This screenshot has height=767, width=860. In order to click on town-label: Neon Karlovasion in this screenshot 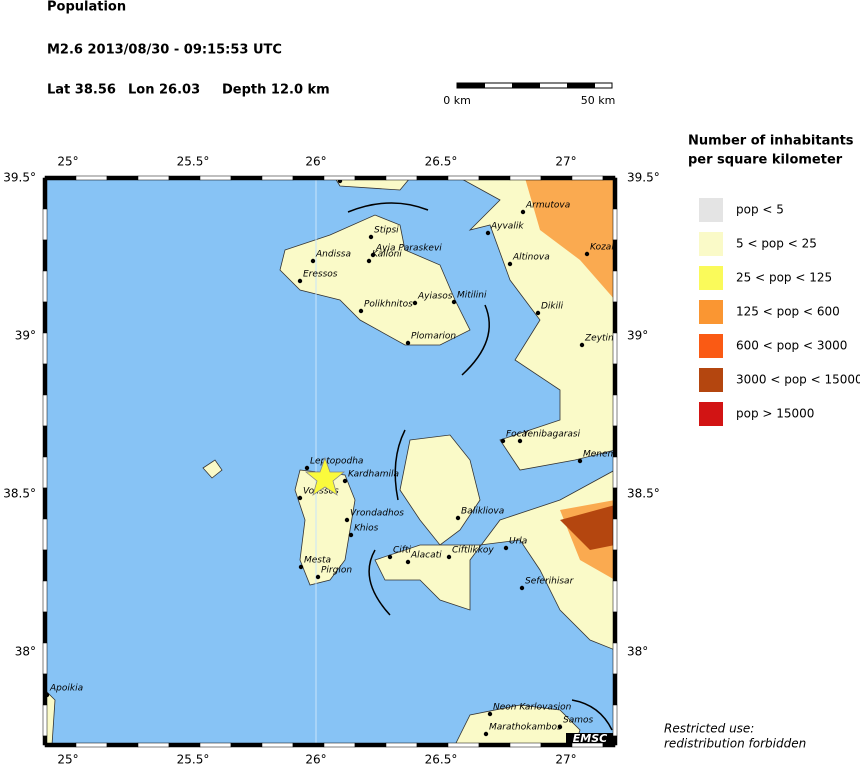, I will do `click(532, 708)`.